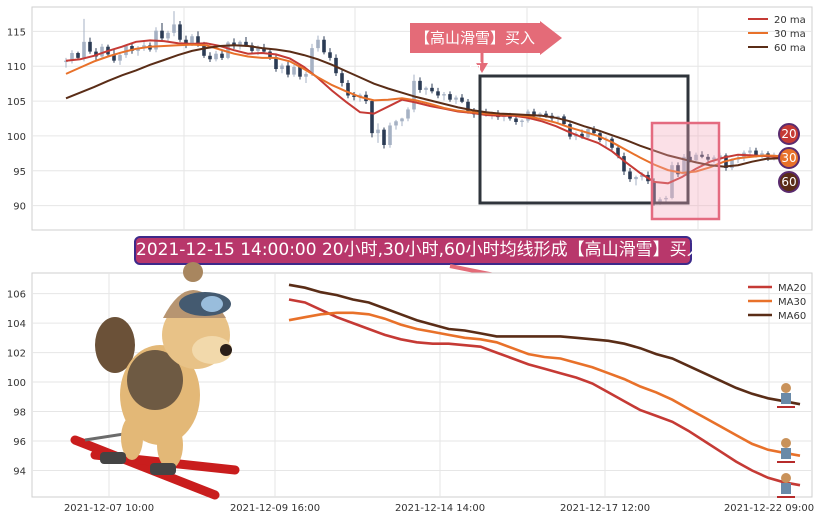  What do you see at coordinates (16, 102) in the screenshot?
I see `y-tick-label: 105` at bounding box center [16, 102].